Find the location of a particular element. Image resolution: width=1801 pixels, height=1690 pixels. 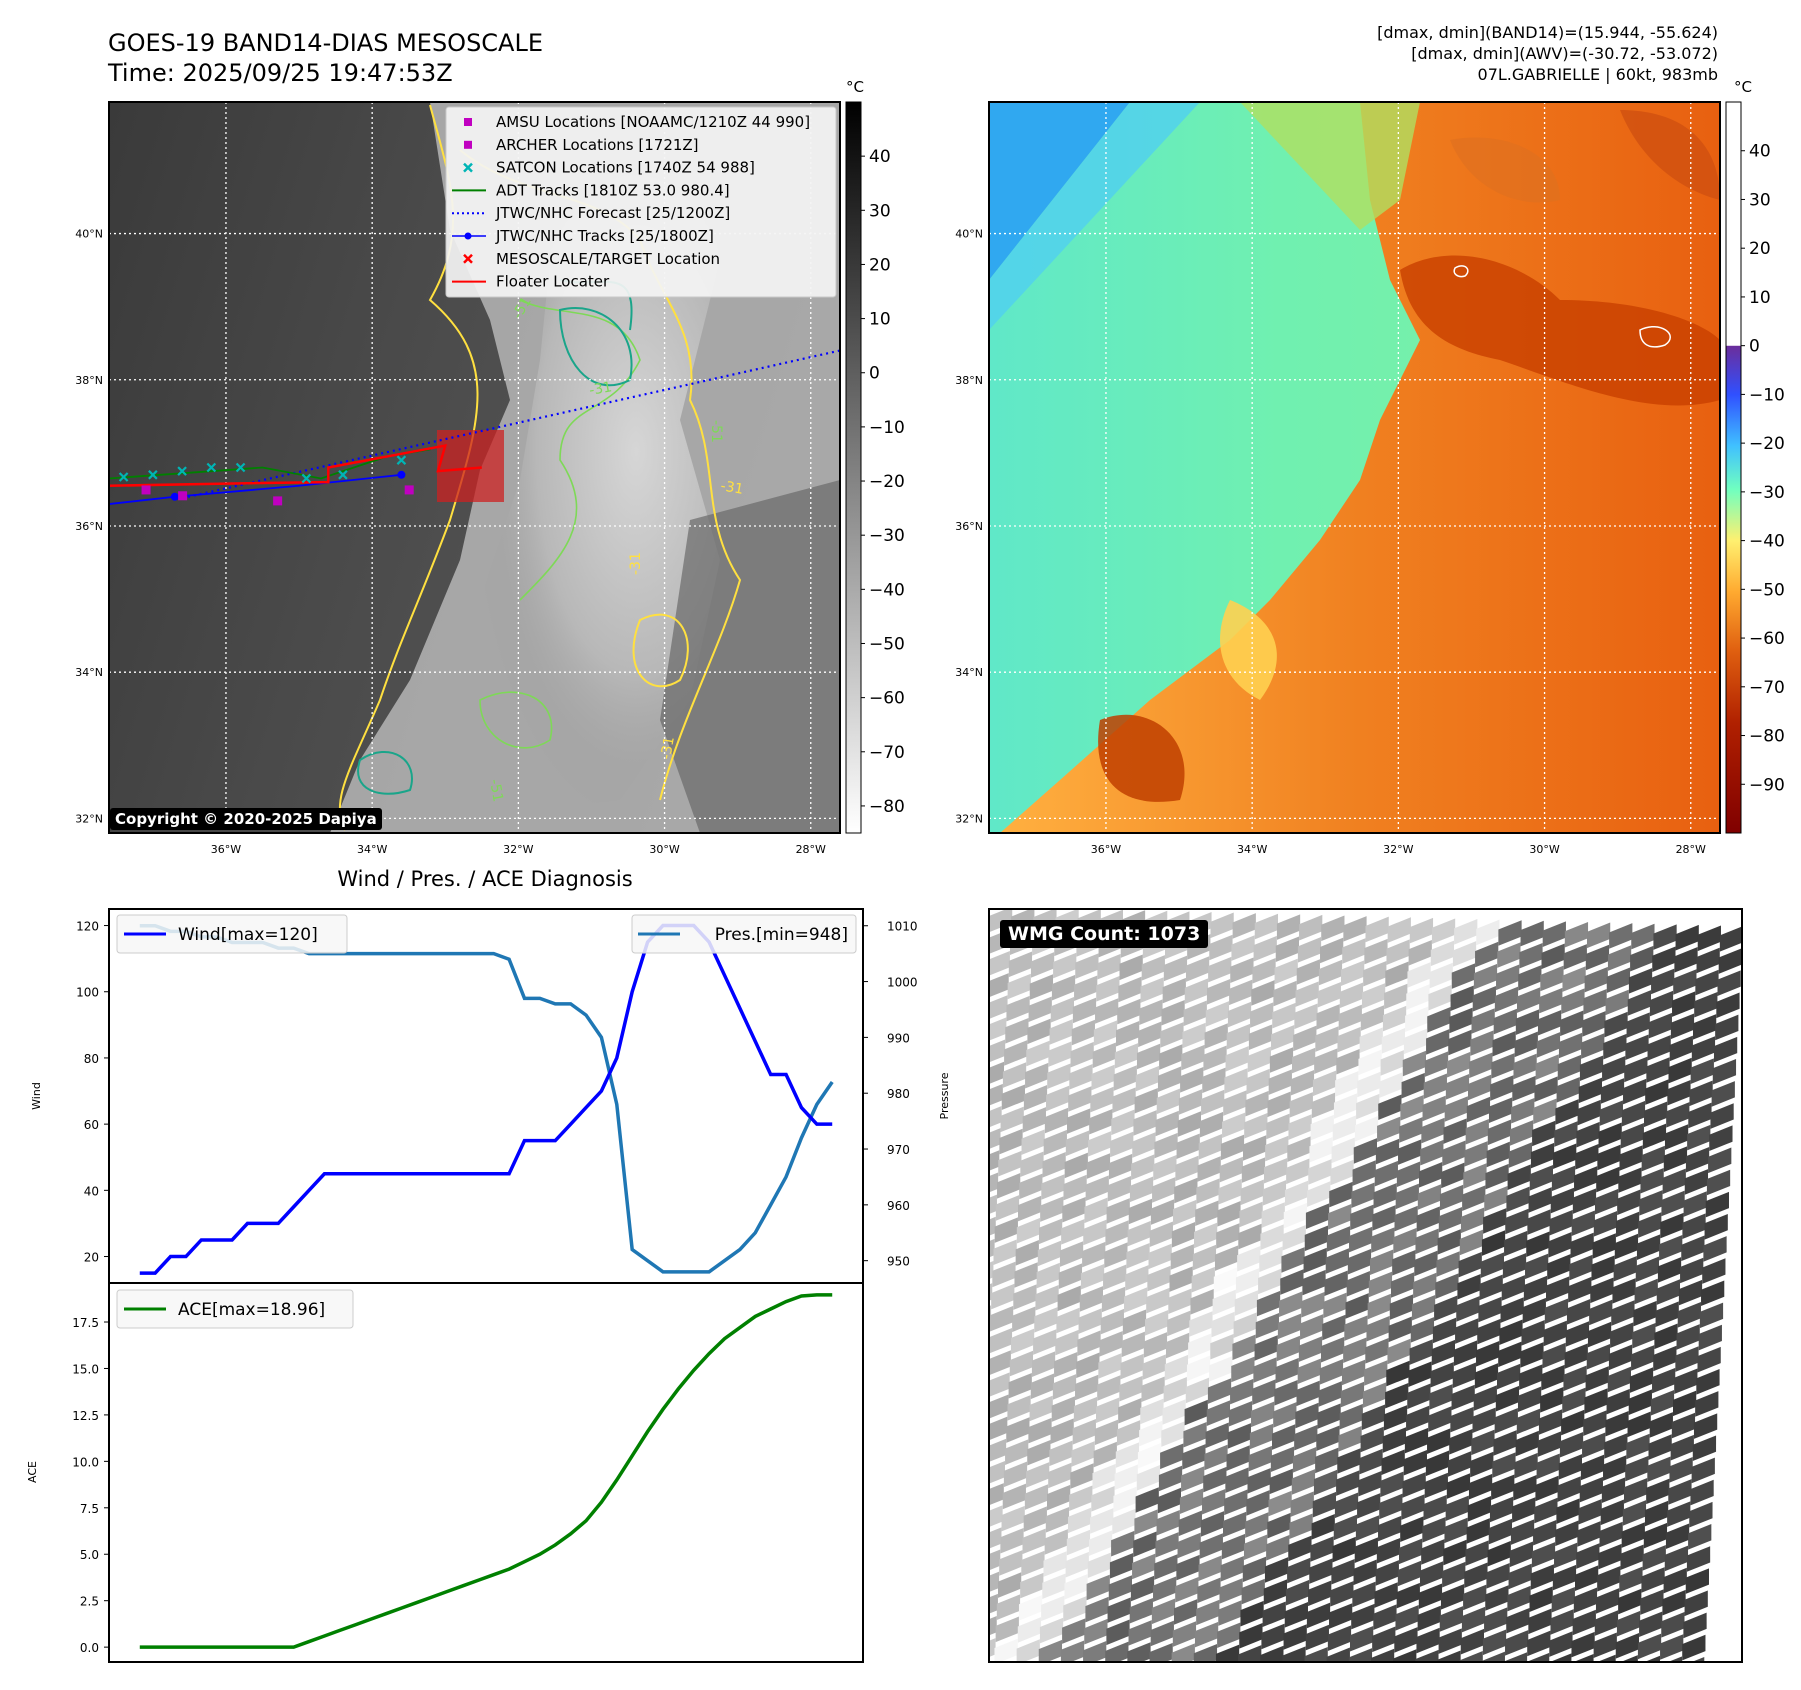

legend-item-label: JTWC/NHC Tracks [25/1800Z] is located at coordinates (604, 236).